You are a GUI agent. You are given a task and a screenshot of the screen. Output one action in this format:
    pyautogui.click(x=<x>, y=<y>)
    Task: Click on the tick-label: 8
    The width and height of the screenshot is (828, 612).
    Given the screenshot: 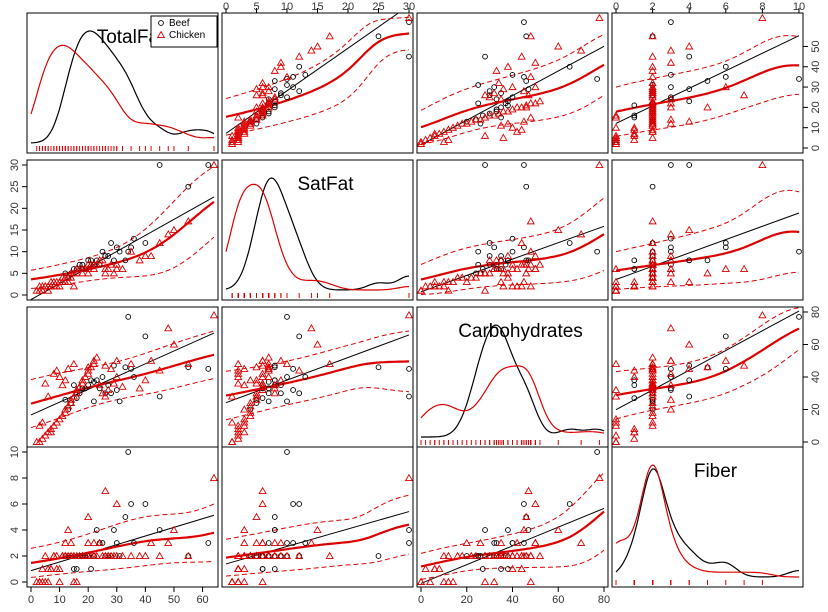 What is the action you would take?
    pyautogui.click(x=15, y=478)
    